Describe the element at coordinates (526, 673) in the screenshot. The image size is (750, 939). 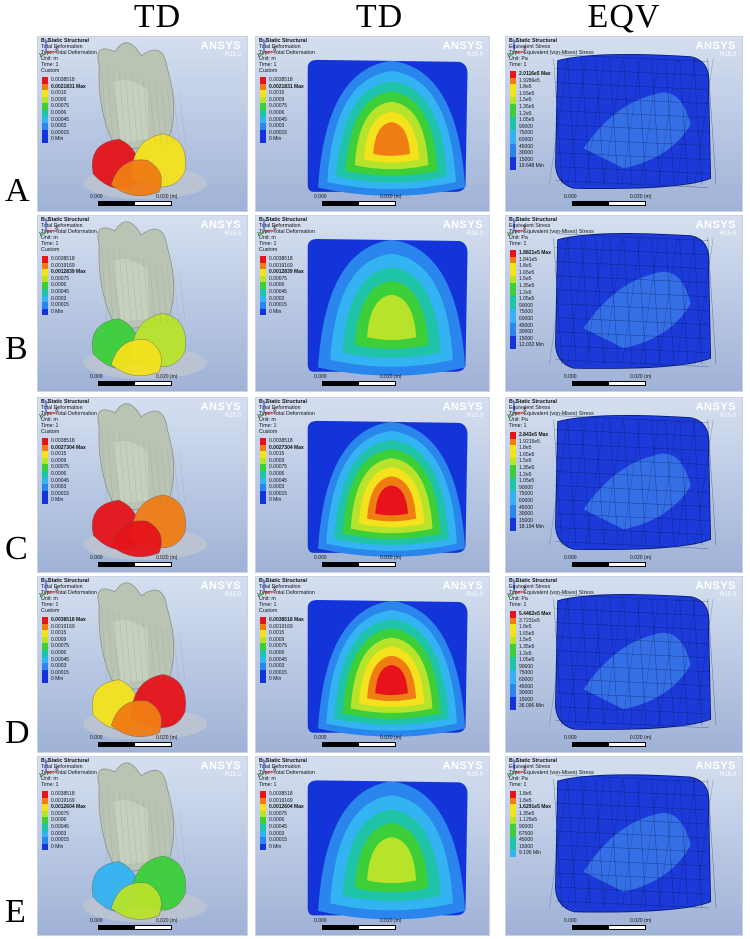
I see `legend-label: 75000` at that location.